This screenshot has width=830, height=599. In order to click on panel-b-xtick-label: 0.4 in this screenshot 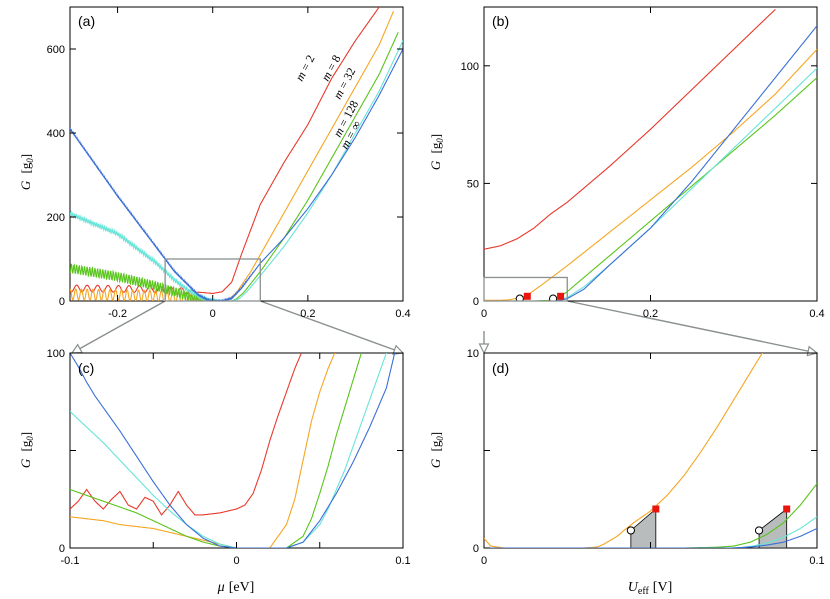, I will do `click(816, 314)`.